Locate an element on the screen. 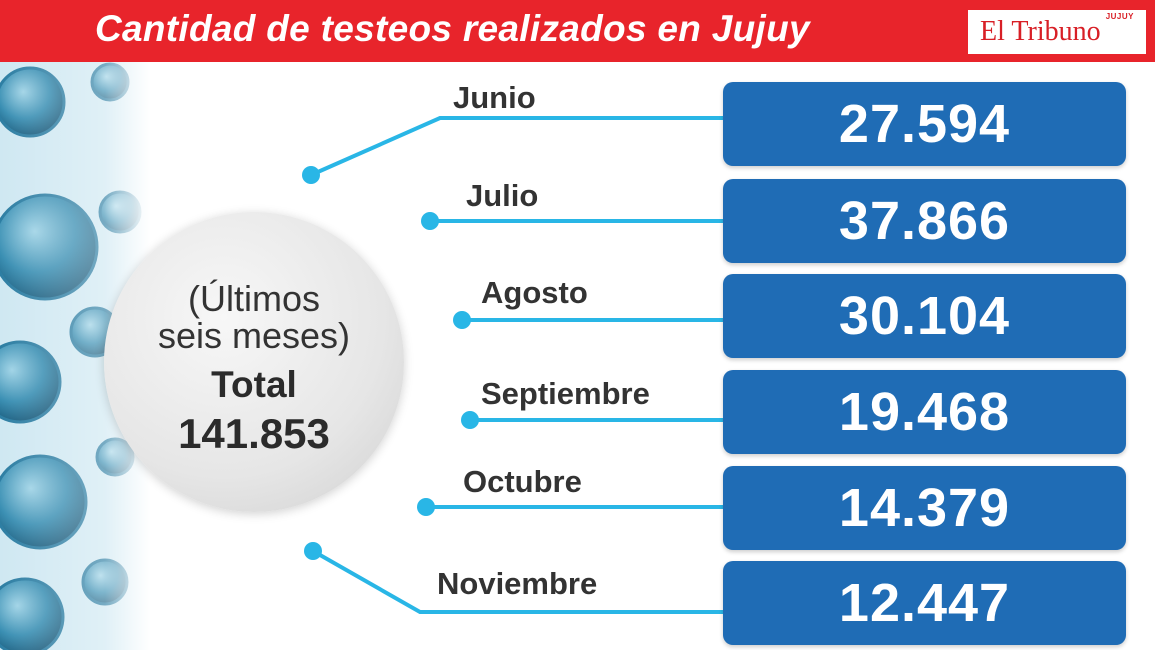 Image resolution: width=1155 pixels, height=650 pixels. connector-dot-septiembre is located at coordinates (470, 420).